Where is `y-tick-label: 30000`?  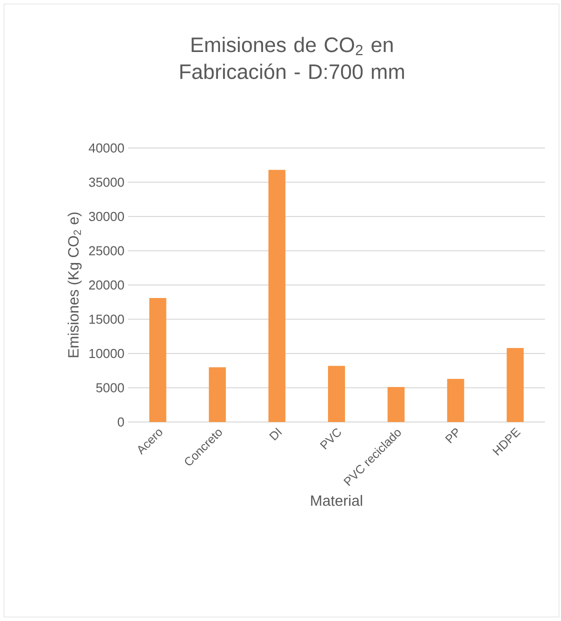
y-tick-label: 30000 is located at coordinates (106, 217).